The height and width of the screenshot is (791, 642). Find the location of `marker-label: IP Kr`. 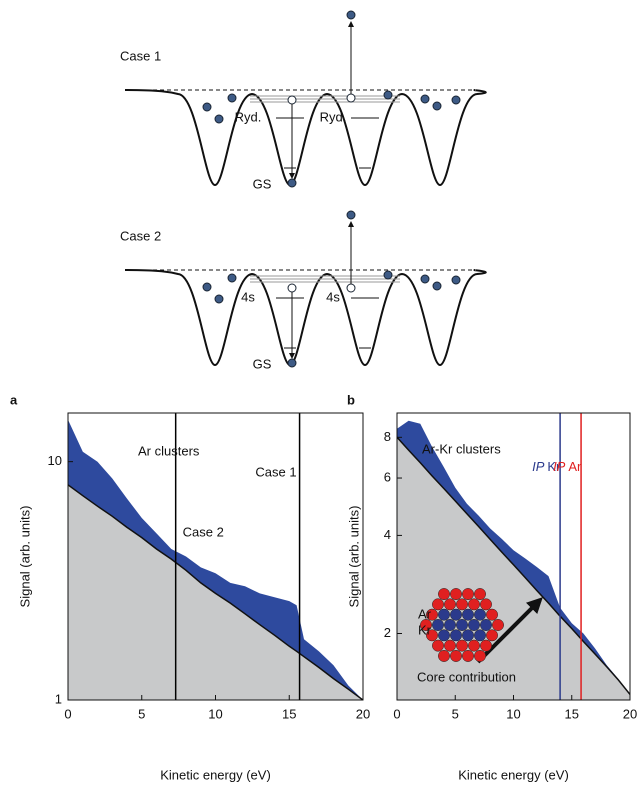

marker-label: IP Kr is located at coordinates (546, 466).